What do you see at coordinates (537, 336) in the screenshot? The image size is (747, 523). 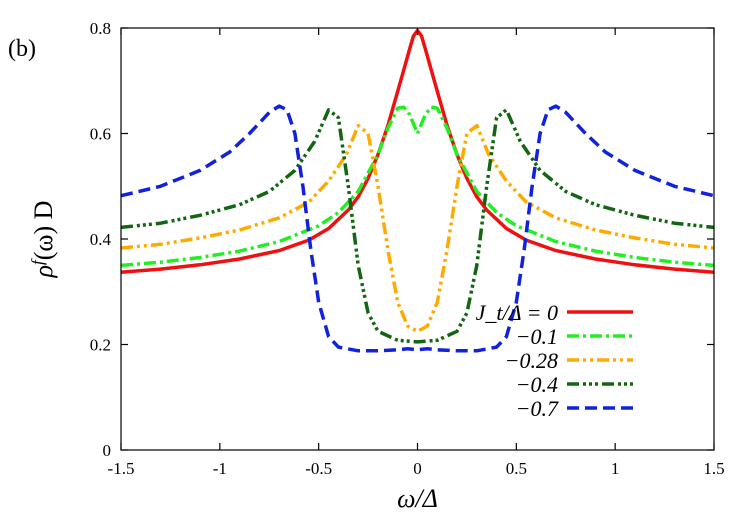 I see `legend-label-2: −0.1` at bounding box center [537, 336].